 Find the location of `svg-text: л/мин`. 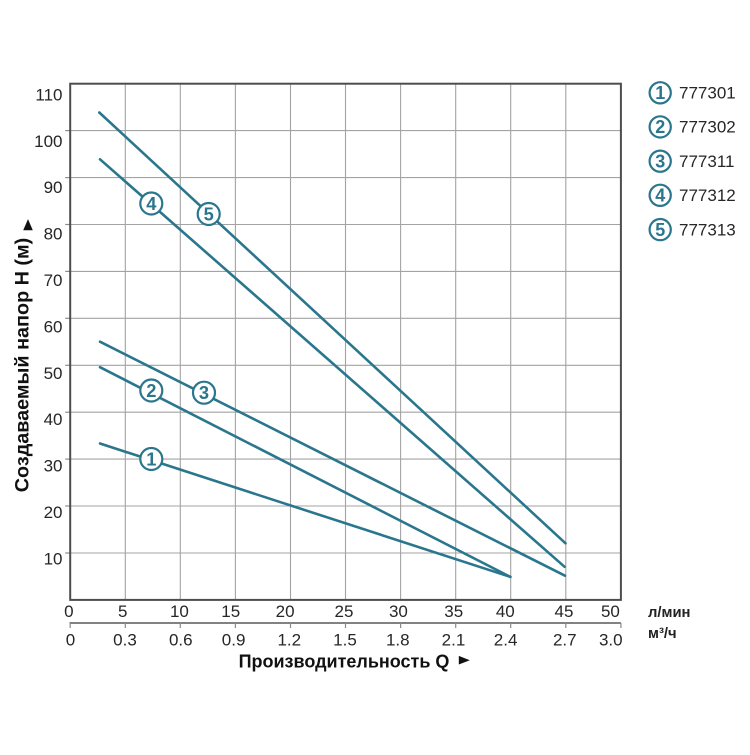

svg-text: л/мин is located at coordinates (669, 613).